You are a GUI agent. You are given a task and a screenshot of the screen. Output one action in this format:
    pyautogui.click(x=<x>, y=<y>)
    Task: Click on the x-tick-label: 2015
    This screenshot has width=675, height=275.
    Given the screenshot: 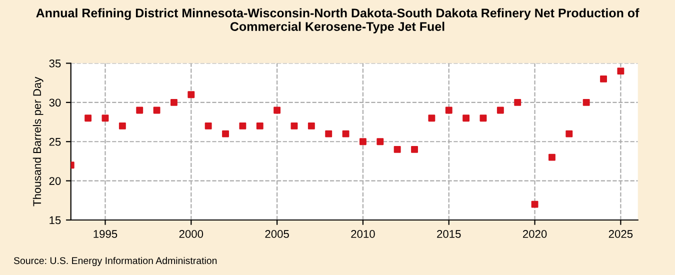 What is the action you would take?
    pyautogui.click(x=449, y=234)
    